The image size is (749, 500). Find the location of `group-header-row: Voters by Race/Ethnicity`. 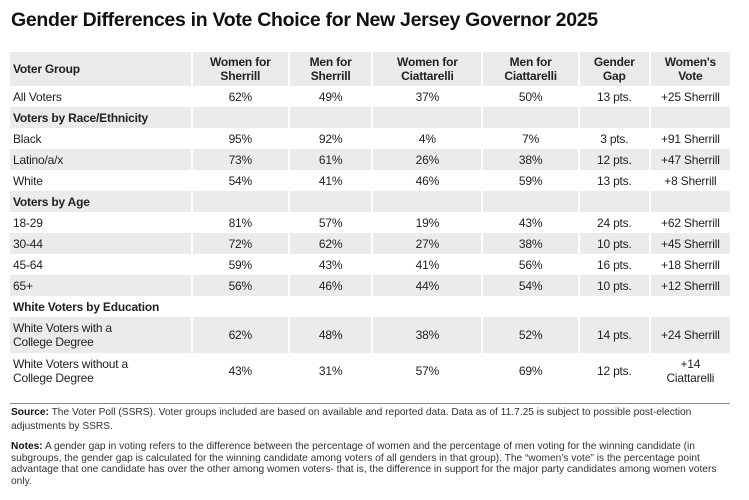

group-header-row: Voters by Race/Ethnicity is located at coordinates (370, 117).